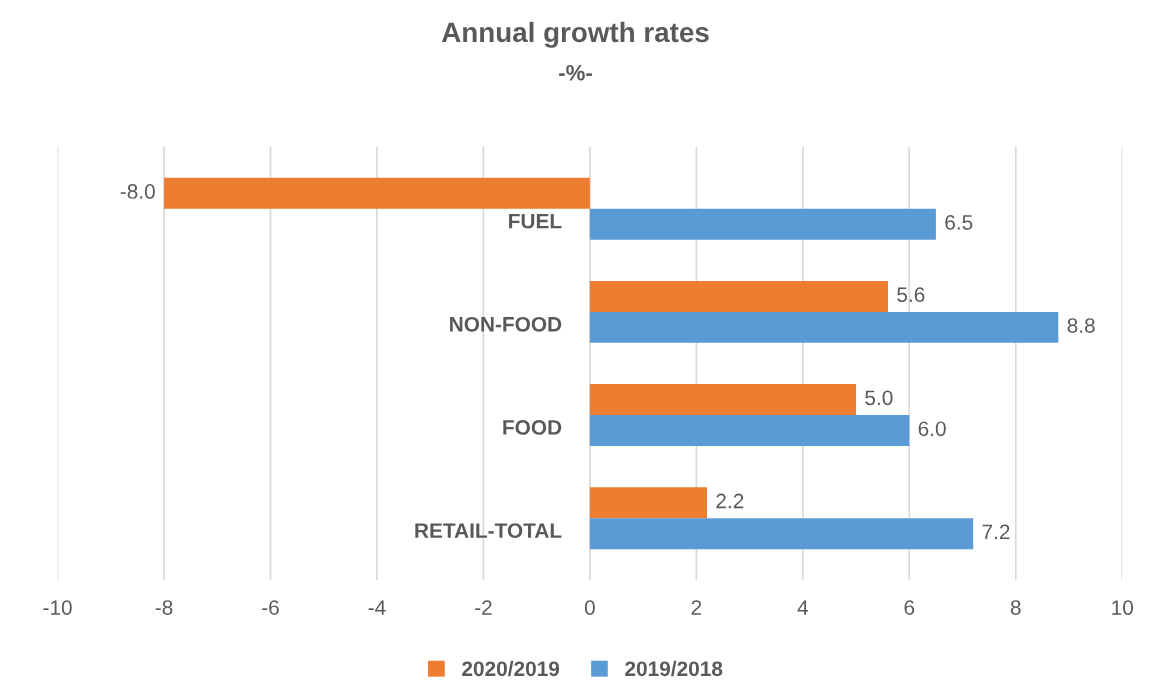  I want to click on y-tick-label: FUEL, so click(535, 221).